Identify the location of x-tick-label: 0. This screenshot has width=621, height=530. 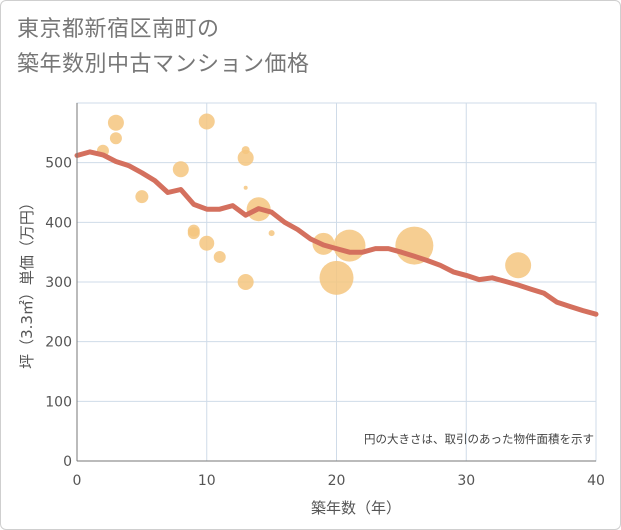
(77, 481).